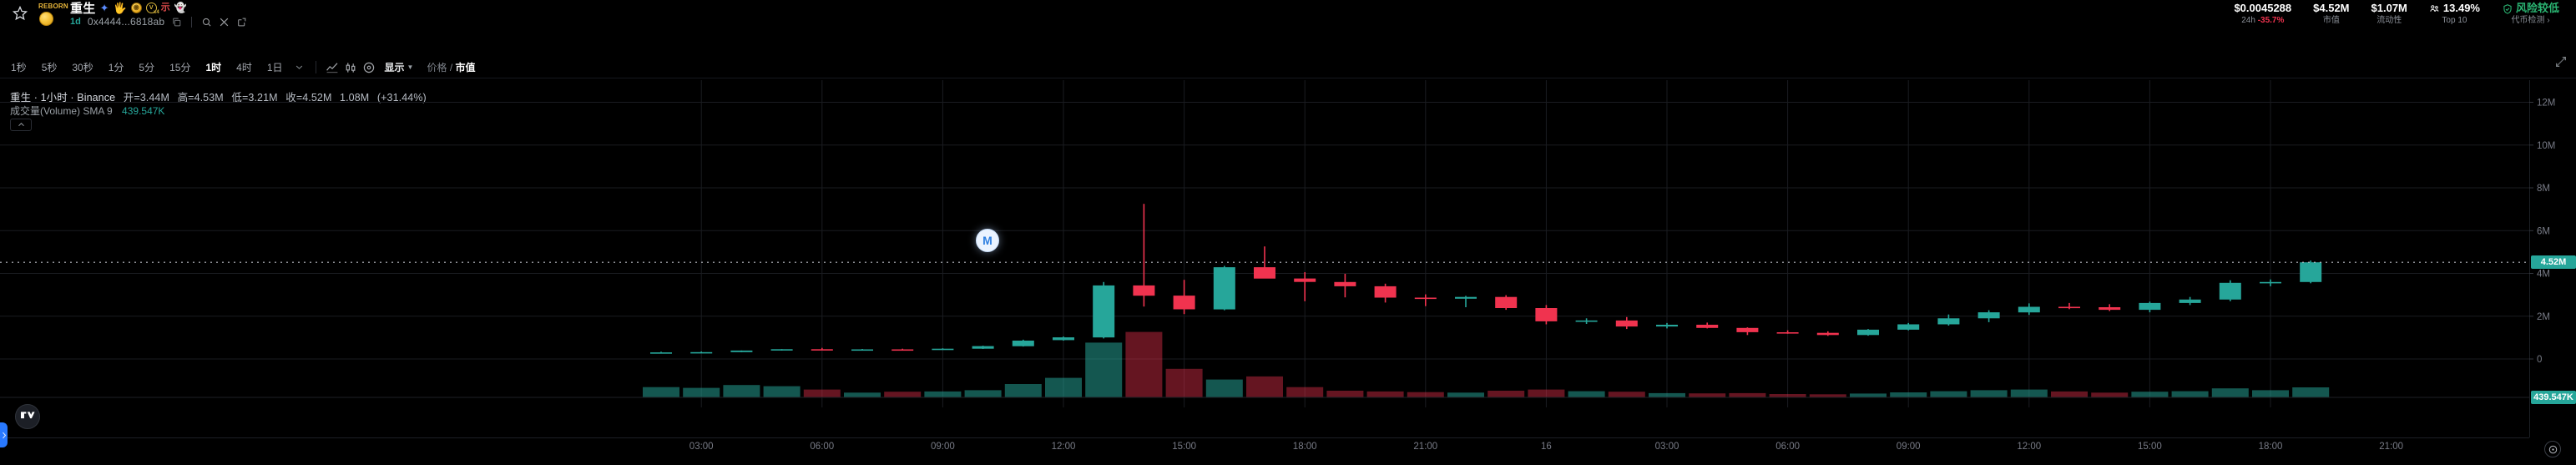 This screenshot has width=2576, height=465. Describe the element at coordinates (244, 67) in the screenshot. I see `timeframe-4h: 4时` at that location.